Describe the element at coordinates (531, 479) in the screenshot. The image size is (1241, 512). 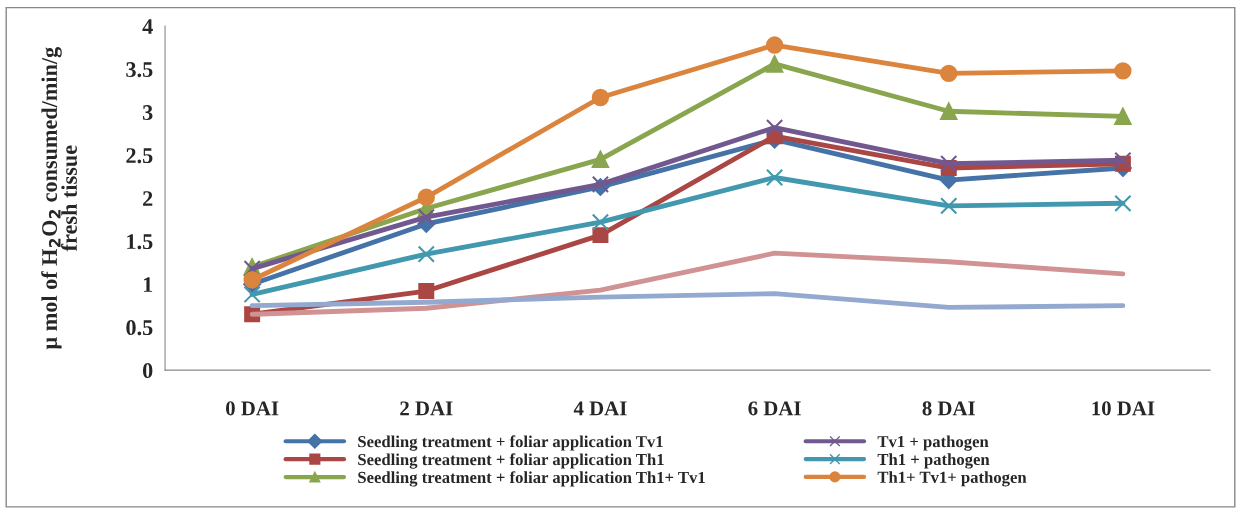
I see `legend-label: Seedling treatment + foliar application Th1+ Tv1` at that location.